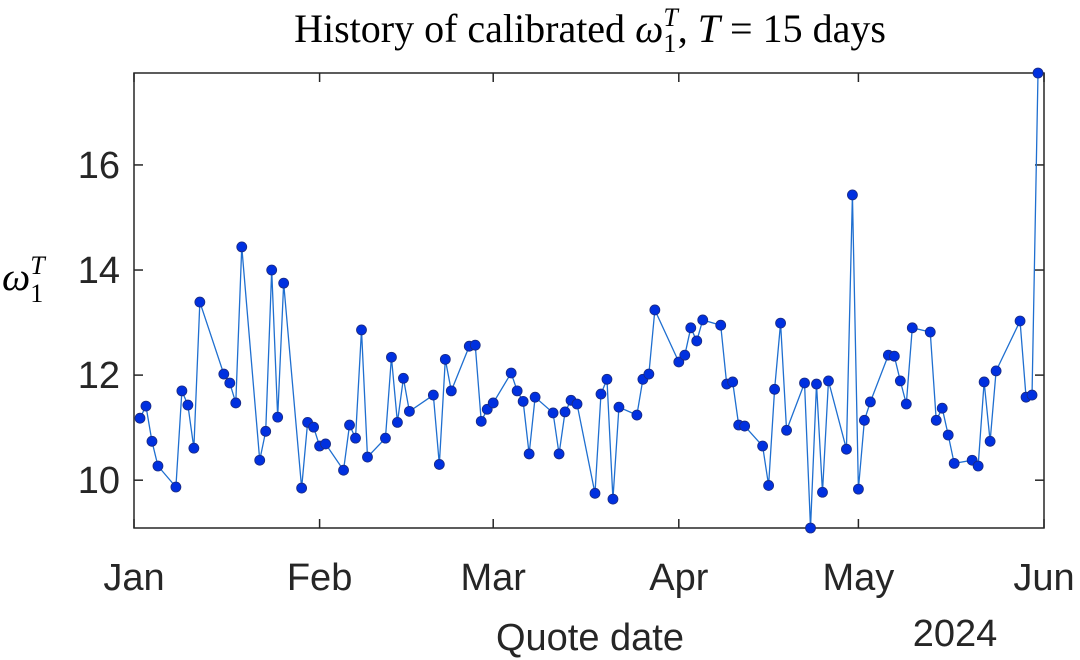 The width and height of the screenshot is (1080, 660). I want to click on title-symbol: T, so click(710, 28).